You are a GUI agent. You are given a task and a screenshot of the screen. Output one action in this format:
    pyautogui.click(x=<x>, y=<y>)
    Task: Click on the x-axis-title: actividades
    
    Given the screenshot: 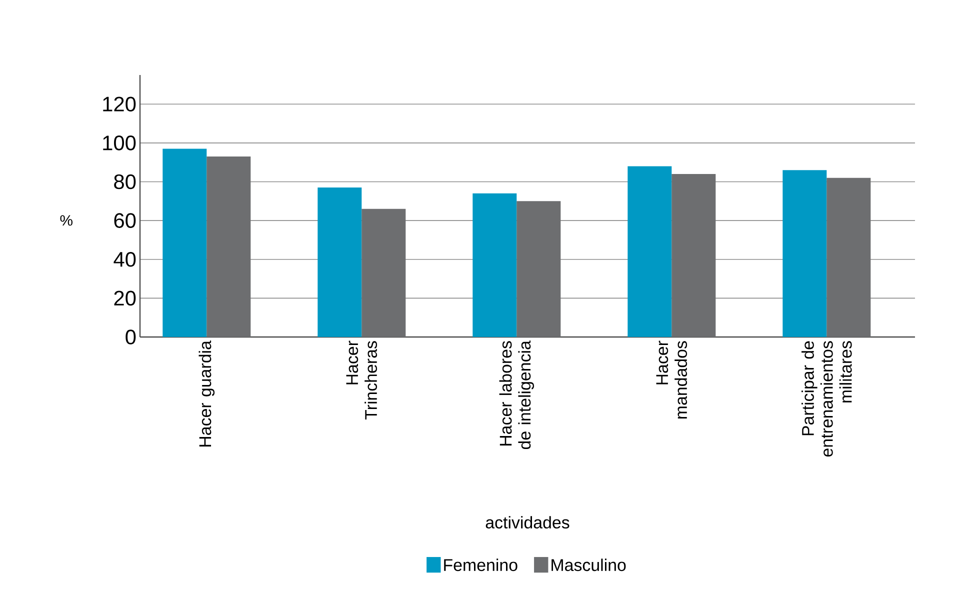 What is the action you would take?
    pyautogui.click(x=528, y=522)
    